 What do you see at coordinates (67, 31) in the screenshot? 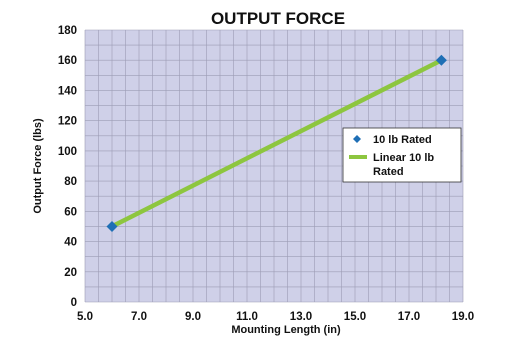
I see `y-tick-label: 180` at bounding box center [67, 31].